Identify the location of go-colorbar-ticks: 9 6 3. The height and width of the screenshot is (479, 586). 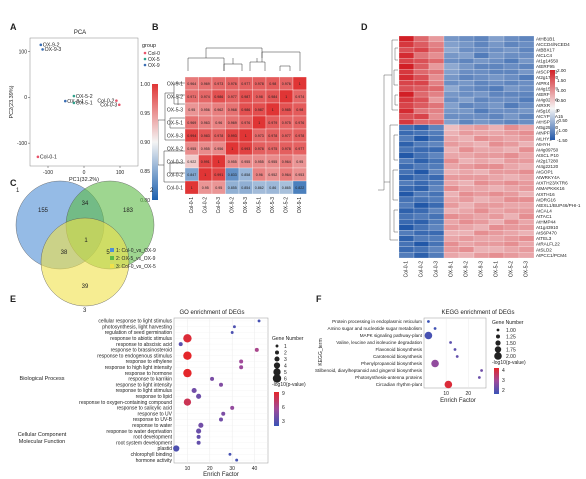
(283, 408).